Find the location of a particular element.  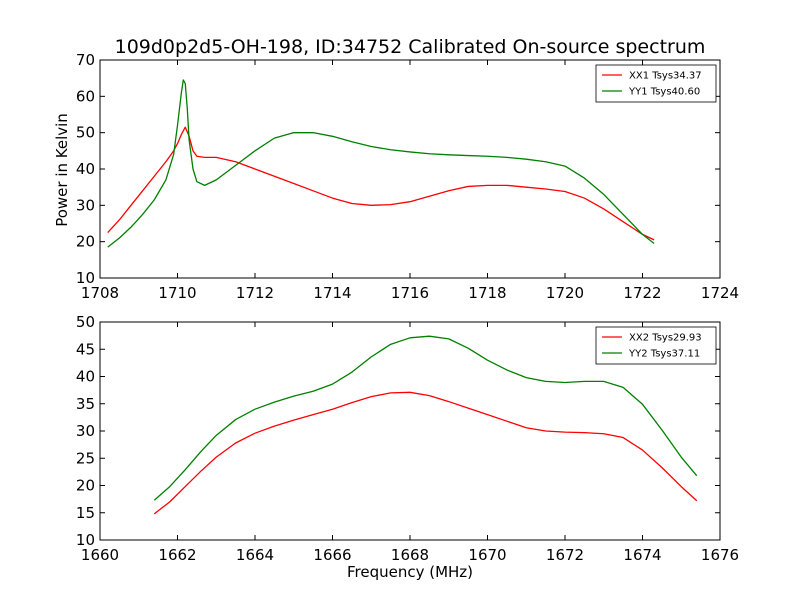

legend-label: YY2 Tsys37.11 is located at coordinates (664, 354).